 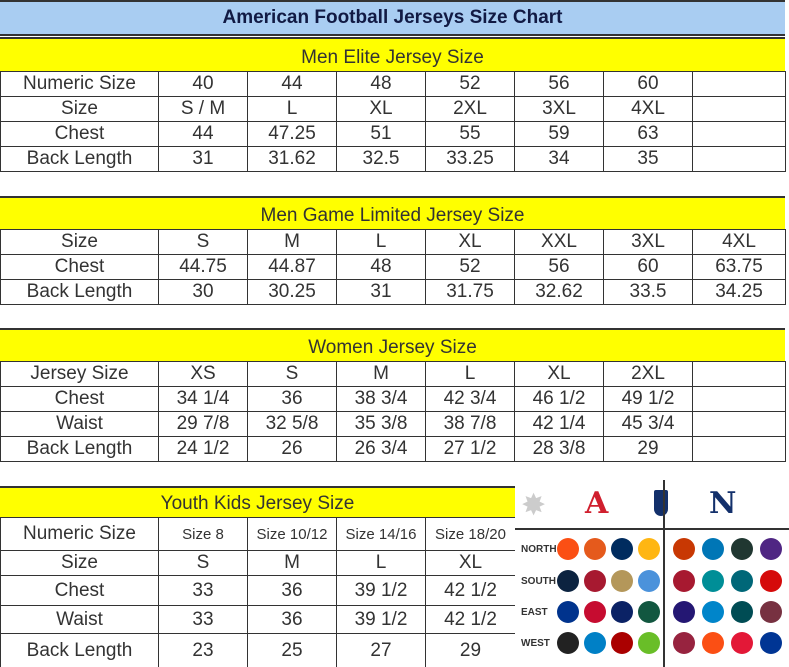 I want to click on row-label: Jersey Size, so click(x=79, y=374).